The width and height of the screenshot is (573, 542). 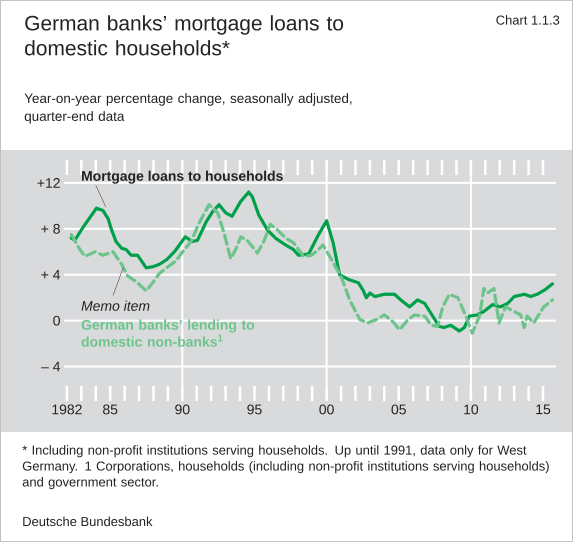 What do you see at coordinates (116, 305) in the screenshot?
I see `annotation: Memo item` at bounding box center [116, 305].